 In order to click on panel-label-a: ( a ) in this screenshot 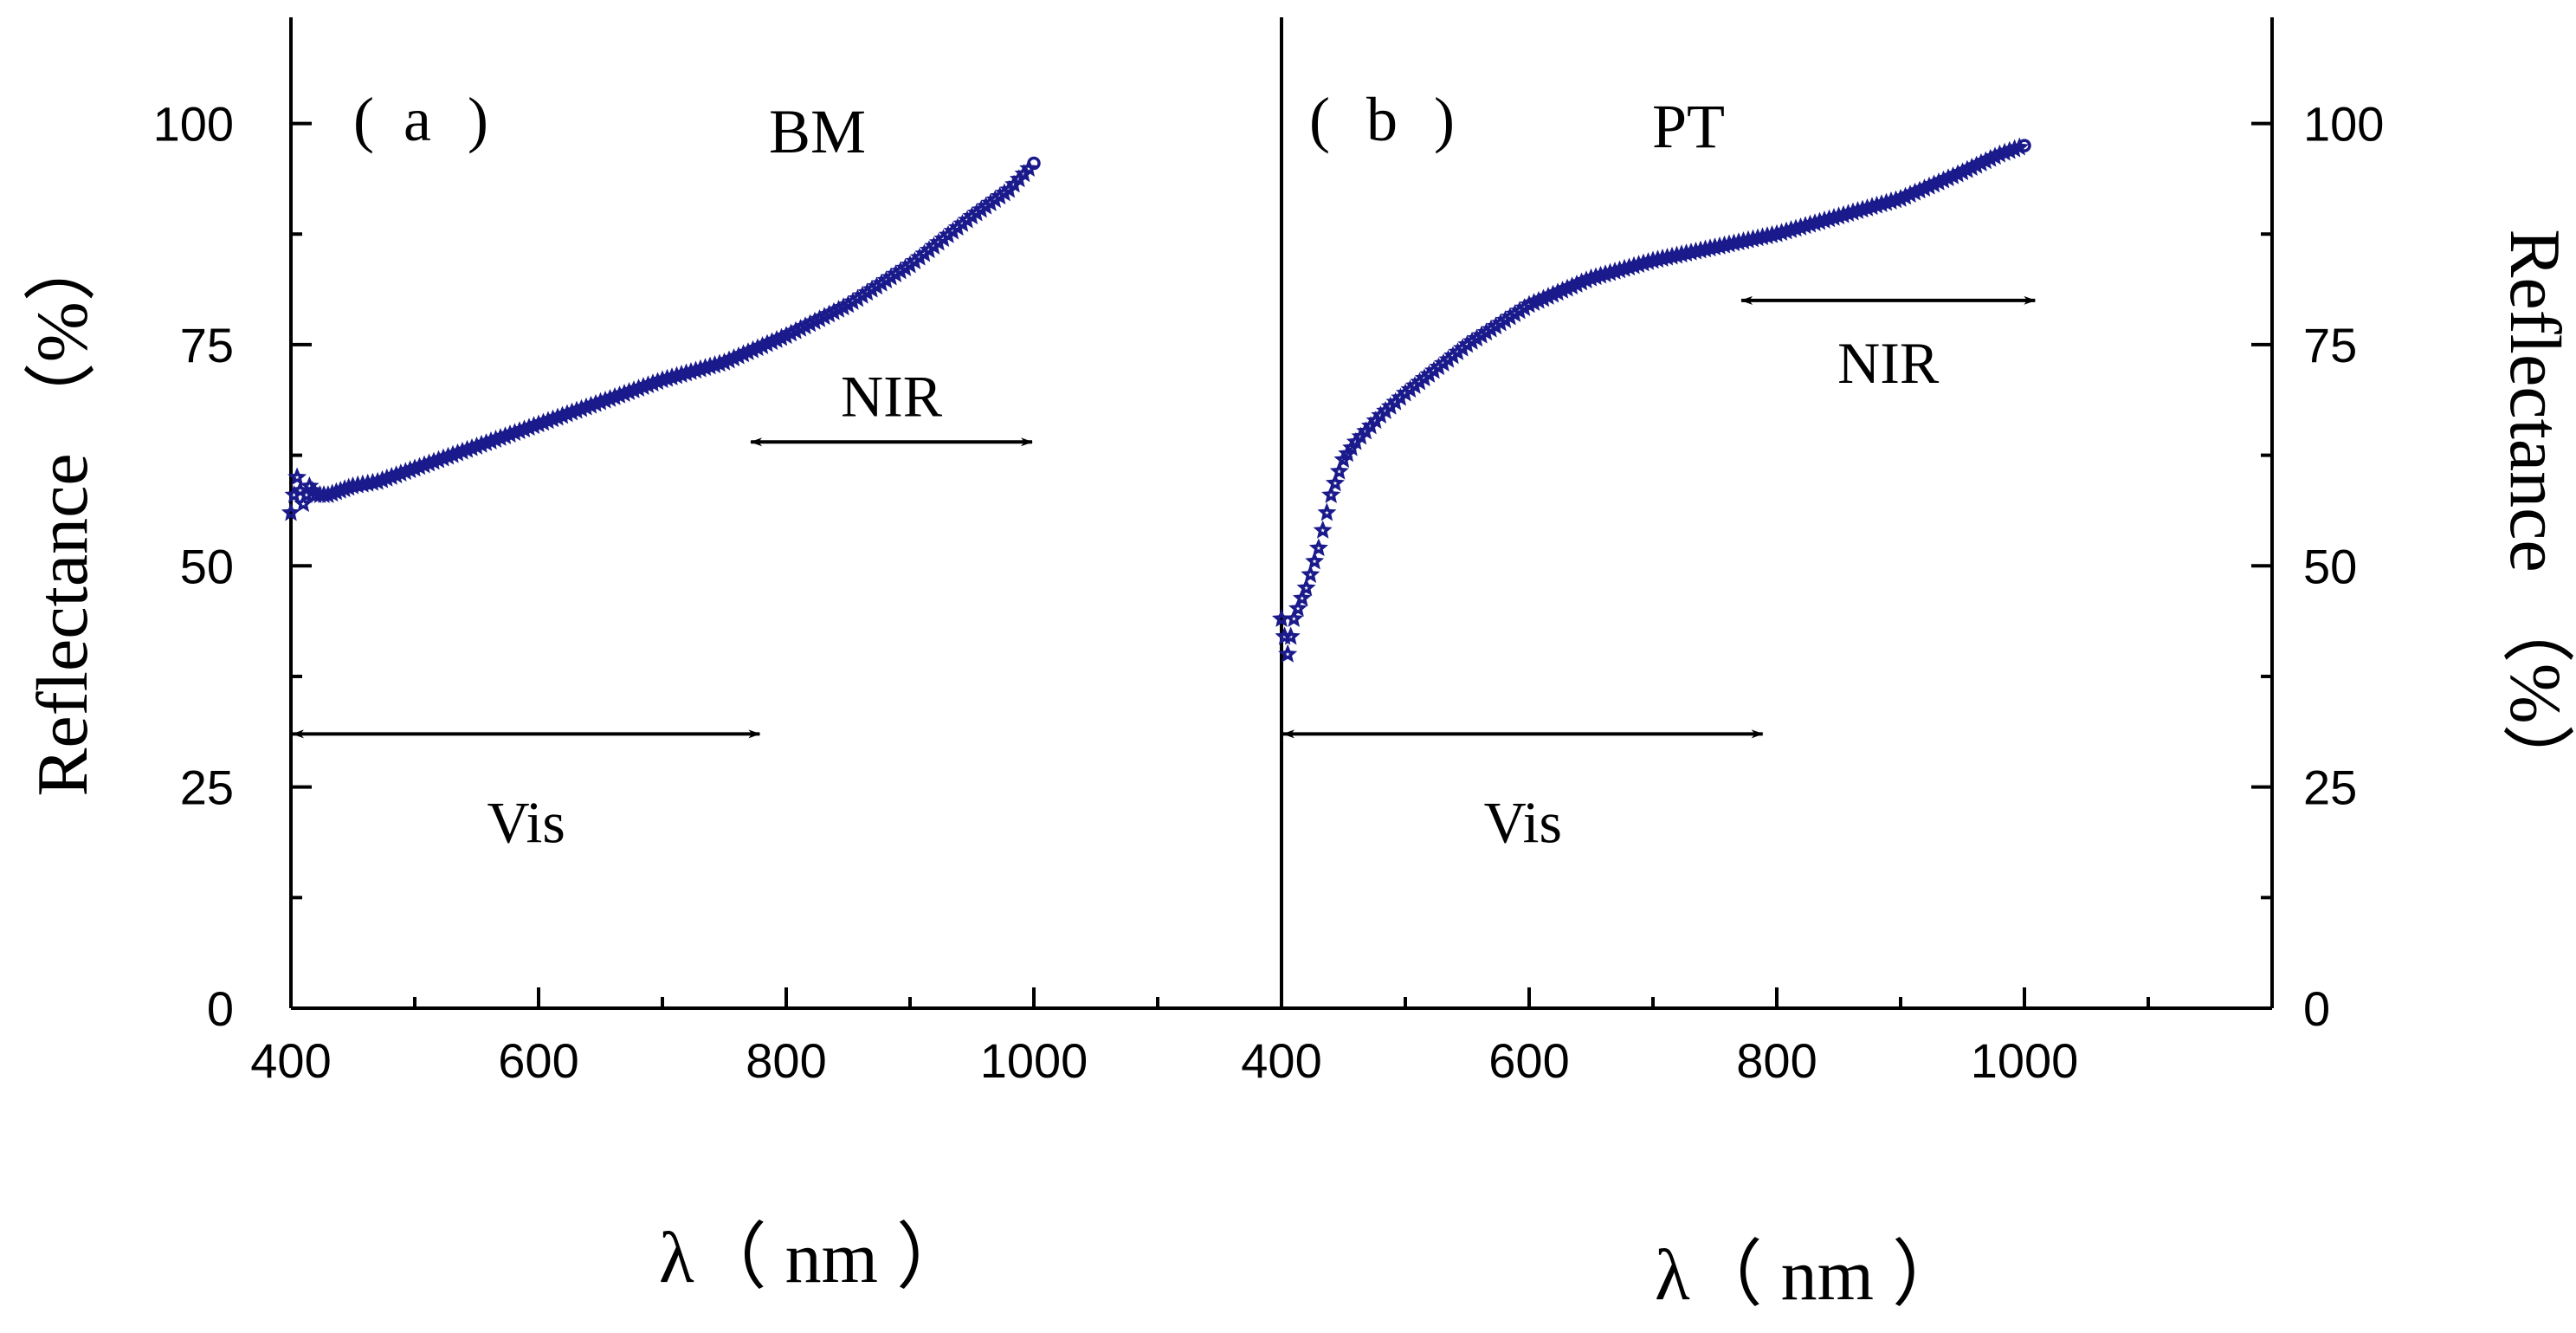, I will do `click(420, 119)`.